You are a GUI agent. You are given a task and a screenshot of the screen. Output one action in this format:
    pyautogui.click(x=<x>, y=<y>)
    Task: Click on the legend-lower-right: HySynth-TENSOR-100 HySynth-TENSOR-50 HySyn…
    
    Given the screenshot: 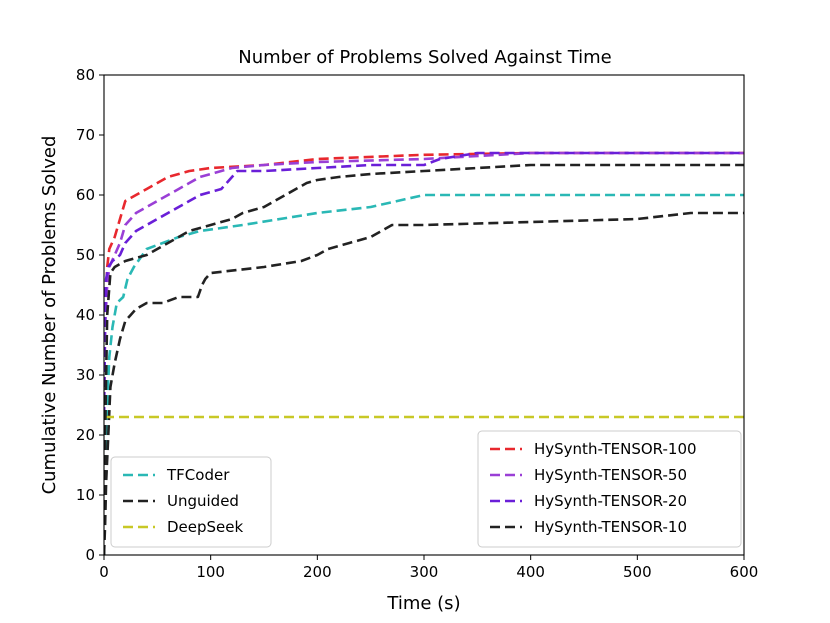 What is the action you would take?
    pyautogui.click(x=609, y=489)
    